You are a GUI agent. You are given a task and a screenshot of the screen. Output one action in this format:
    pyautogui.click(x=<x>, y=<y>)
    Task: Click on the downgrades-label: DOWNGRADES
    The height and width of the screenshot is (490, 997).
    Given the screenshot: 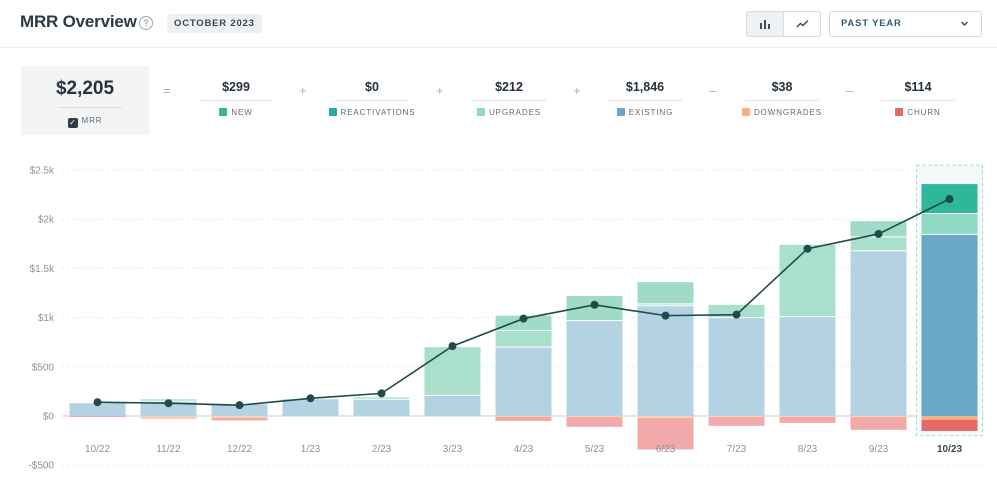 What is the action you would take?
    pyautogui.click(x=788, y=112)
    